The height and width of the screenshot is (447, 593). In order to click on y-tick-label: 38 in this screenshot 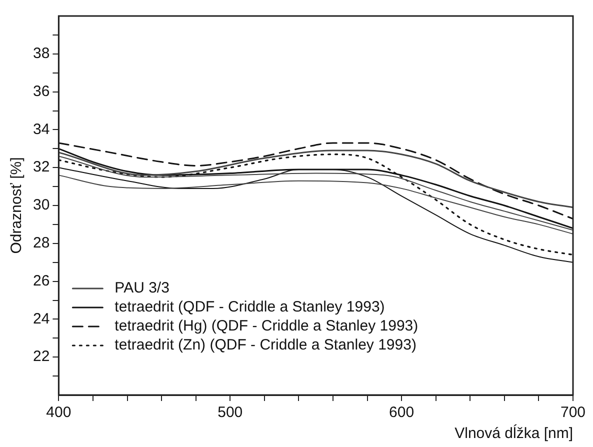, I will do `click(41, 53)`.